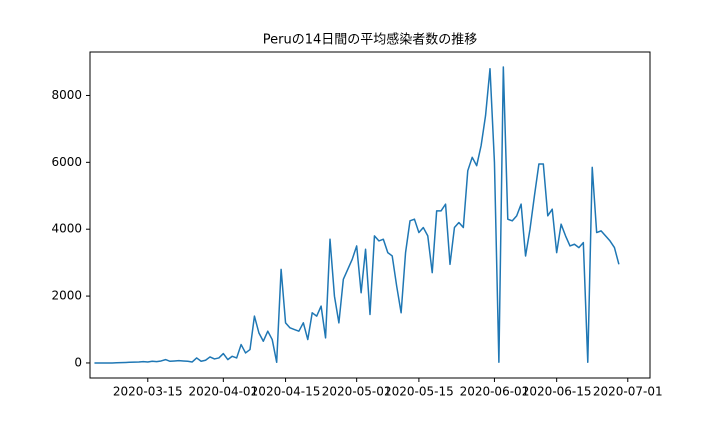 The height and width of the screenshot is (432, 720). What do you see at coordinates (66, 162) in the screenshot?
I see `y-tick-label: 6000` at bounding box center [66, 162].